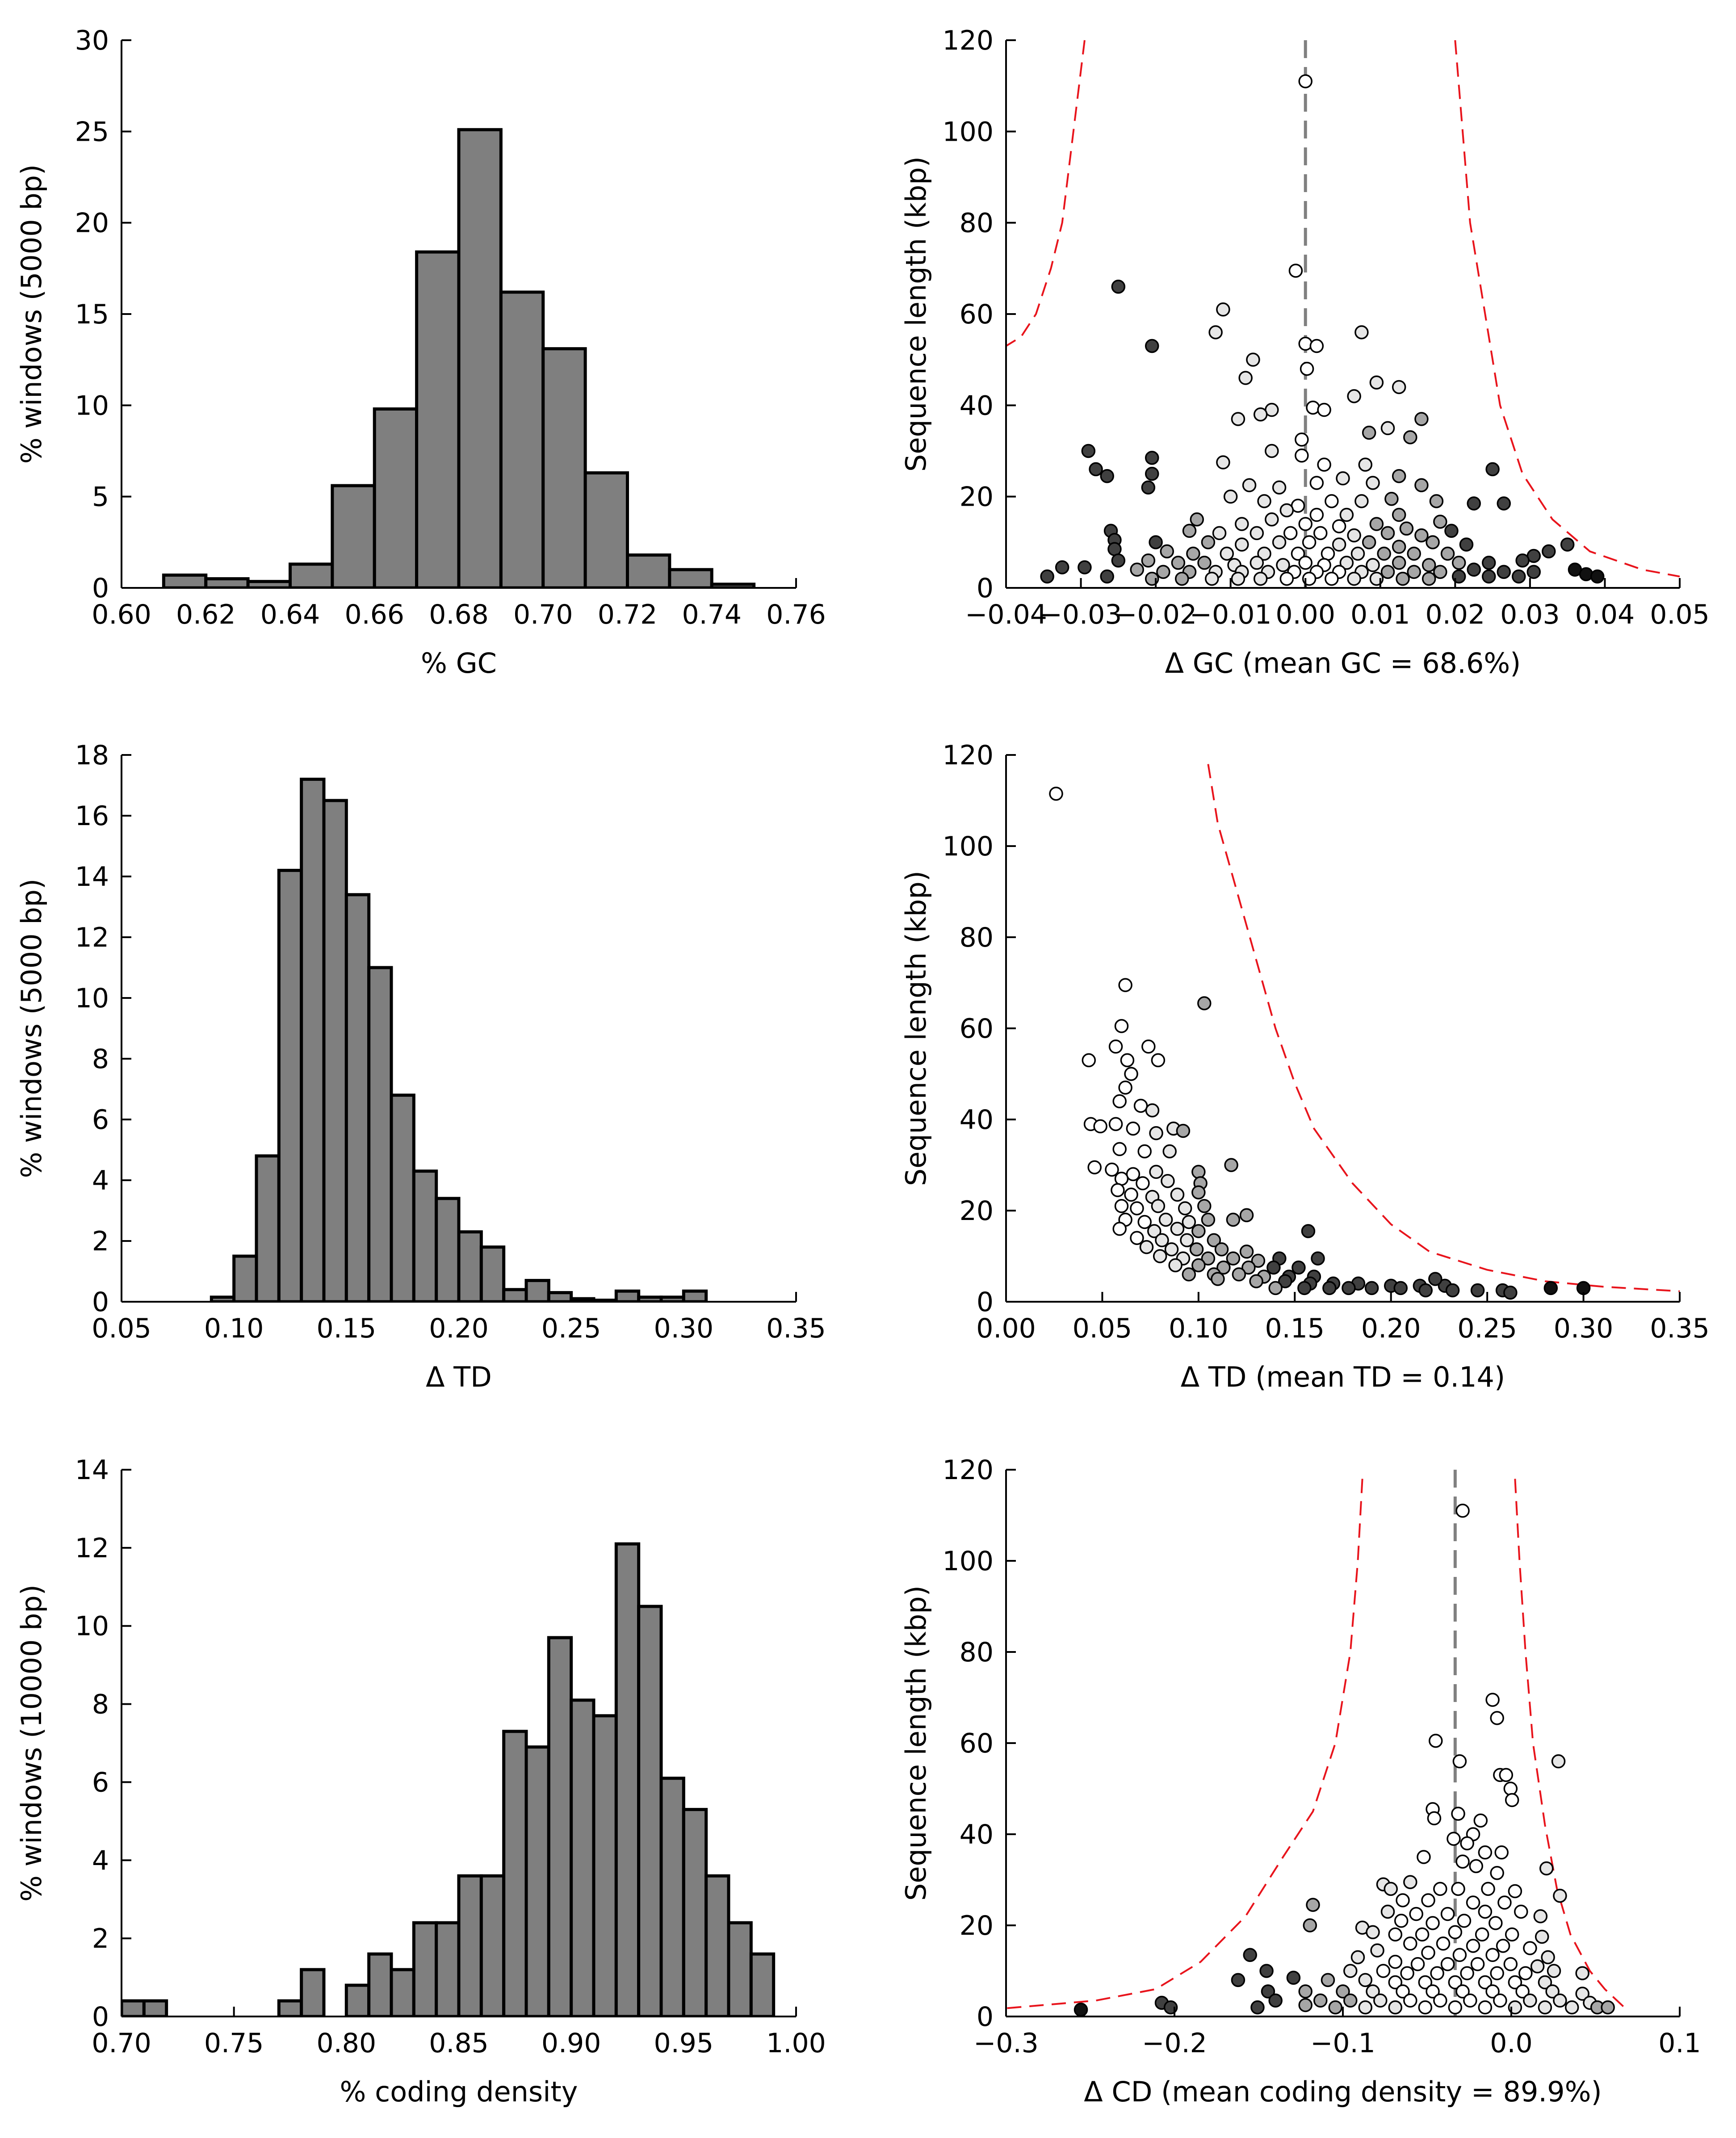  What do you see at coordinates (92, 314) in the screenshot?
I see `y-tick-label: 15` at bounding box center [92, 314].